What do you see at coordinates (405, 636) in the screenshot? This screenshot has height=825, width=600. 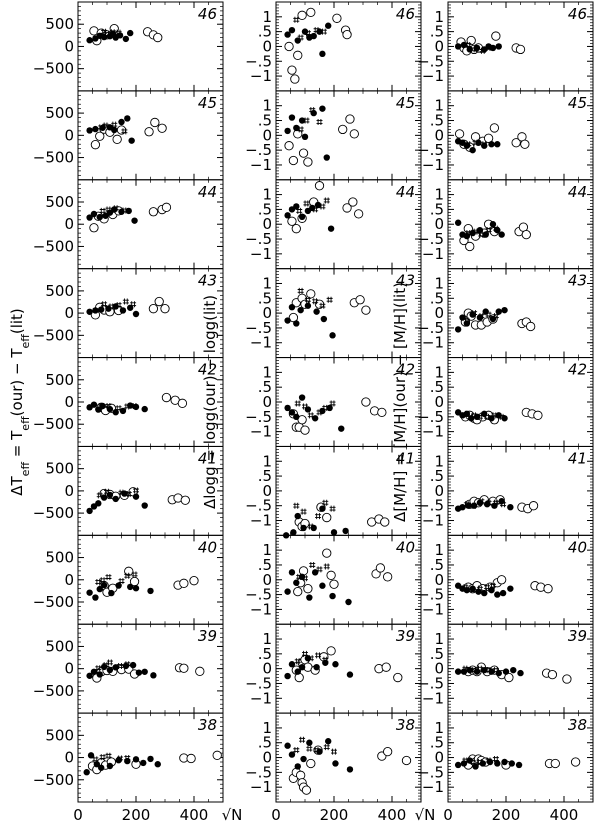 I see `group-label: 39` at bounding box center [405, 636].